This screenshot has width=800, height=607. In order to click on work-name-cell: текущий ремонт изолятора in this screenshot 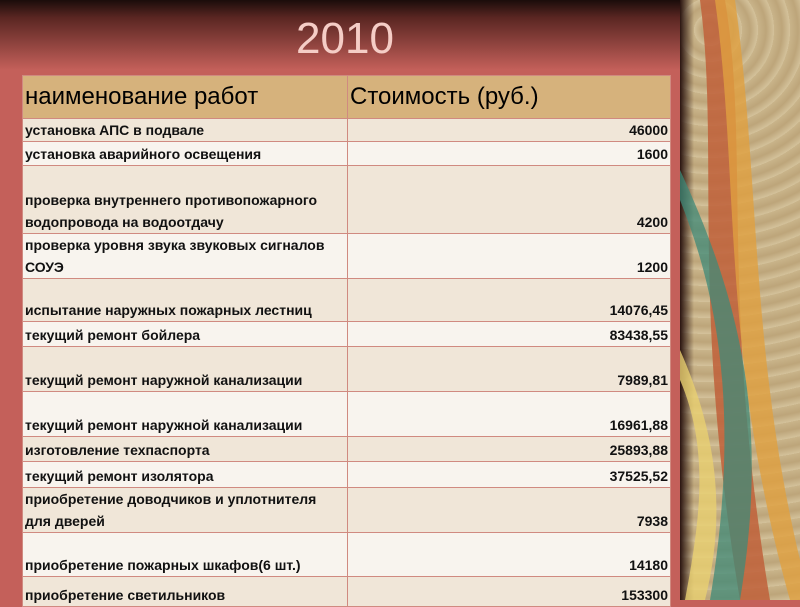, I will do `click(185, 474)`.